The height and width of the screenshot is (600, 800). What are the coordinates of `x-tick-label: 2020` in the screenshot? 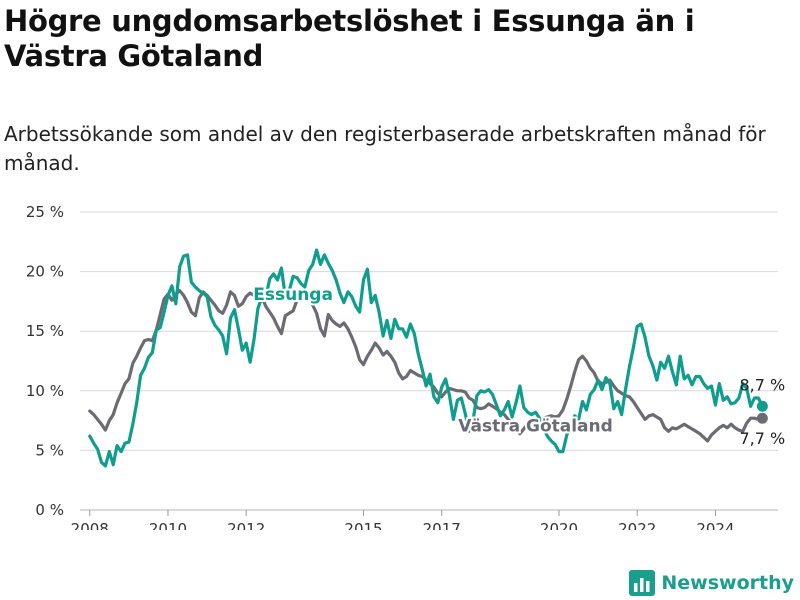 It's located at (559, 525).